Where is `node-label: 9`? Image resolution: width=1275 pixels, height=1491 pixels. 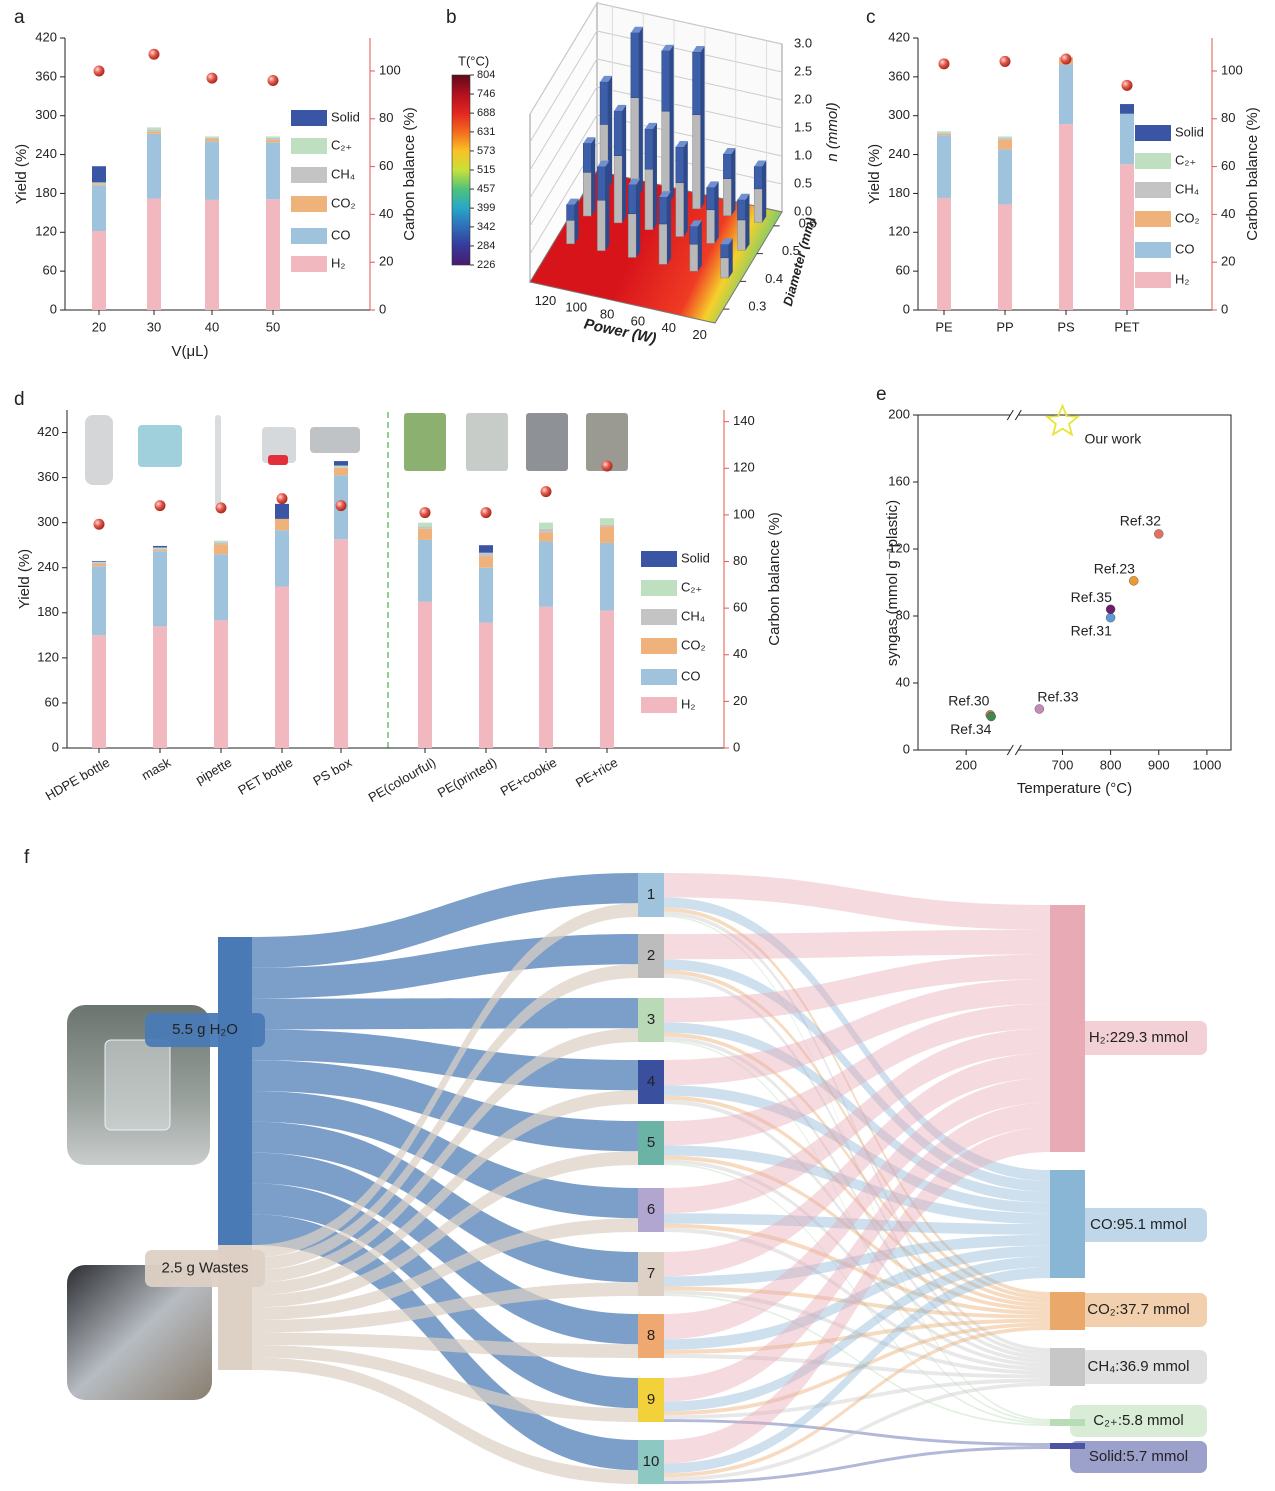 node-label: 9 is located at coordinates (651, 1399).